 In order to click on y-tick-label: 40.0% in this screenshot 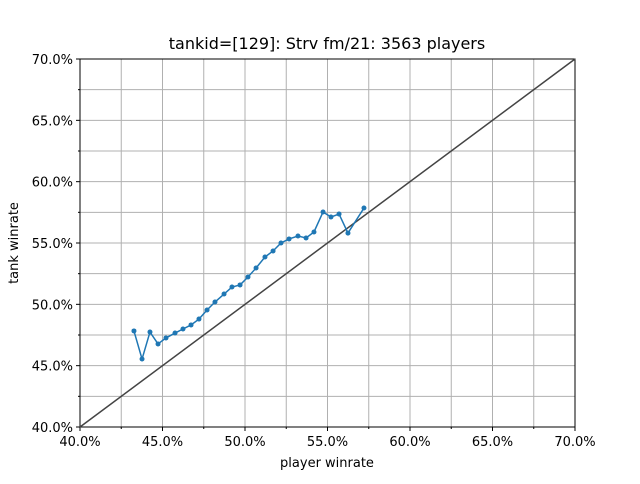, I will do `click(52, 428)`.